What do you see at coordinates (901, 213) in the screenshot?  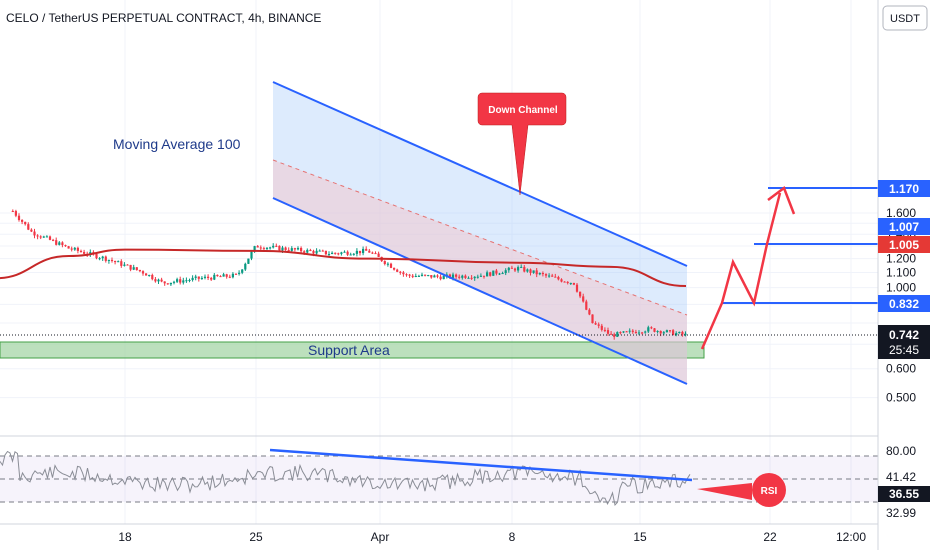 I see `price-tick-label: 1.600` at bounding box center [901, 213].